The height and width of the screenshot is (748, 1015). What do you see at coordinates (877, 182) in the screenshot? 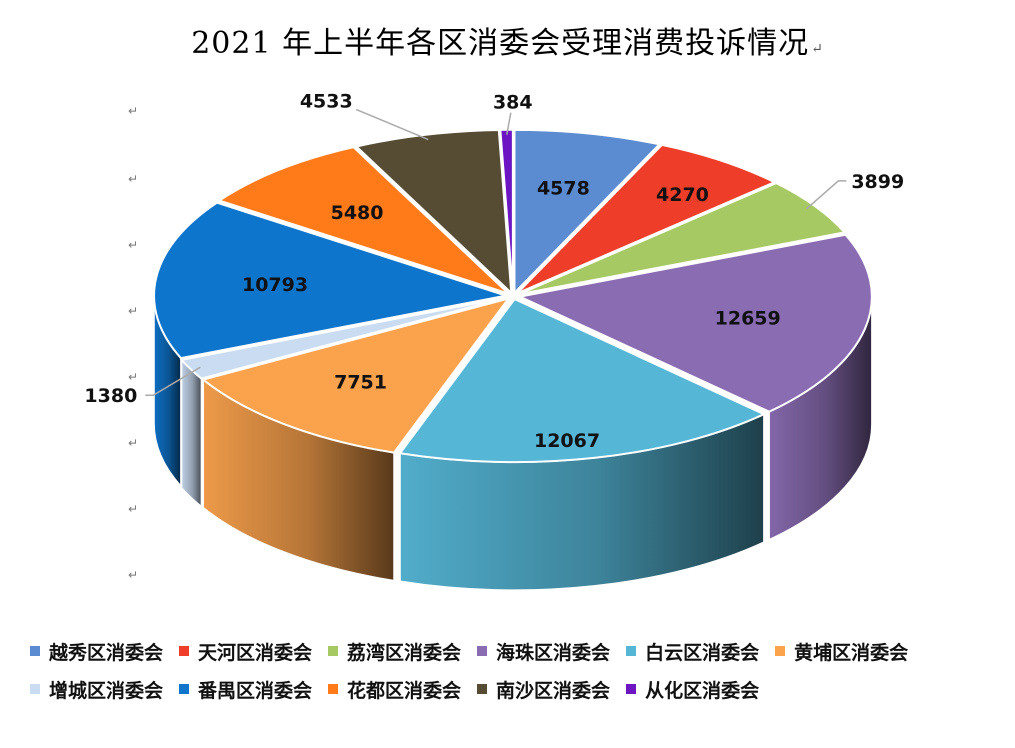
I see `data-label: 3899` at bounding box center [877, 182].